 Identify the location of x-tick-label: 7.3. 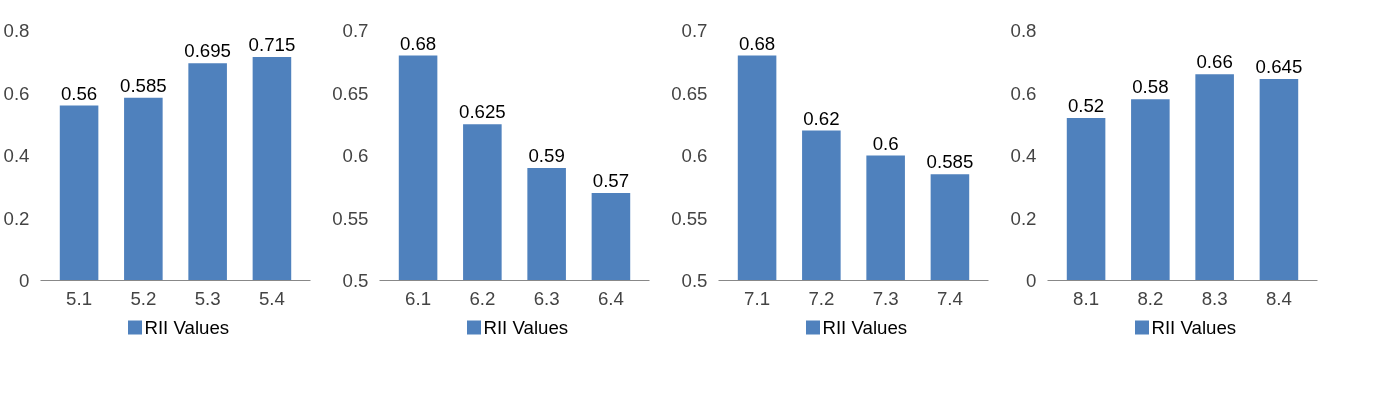
(885, 298).